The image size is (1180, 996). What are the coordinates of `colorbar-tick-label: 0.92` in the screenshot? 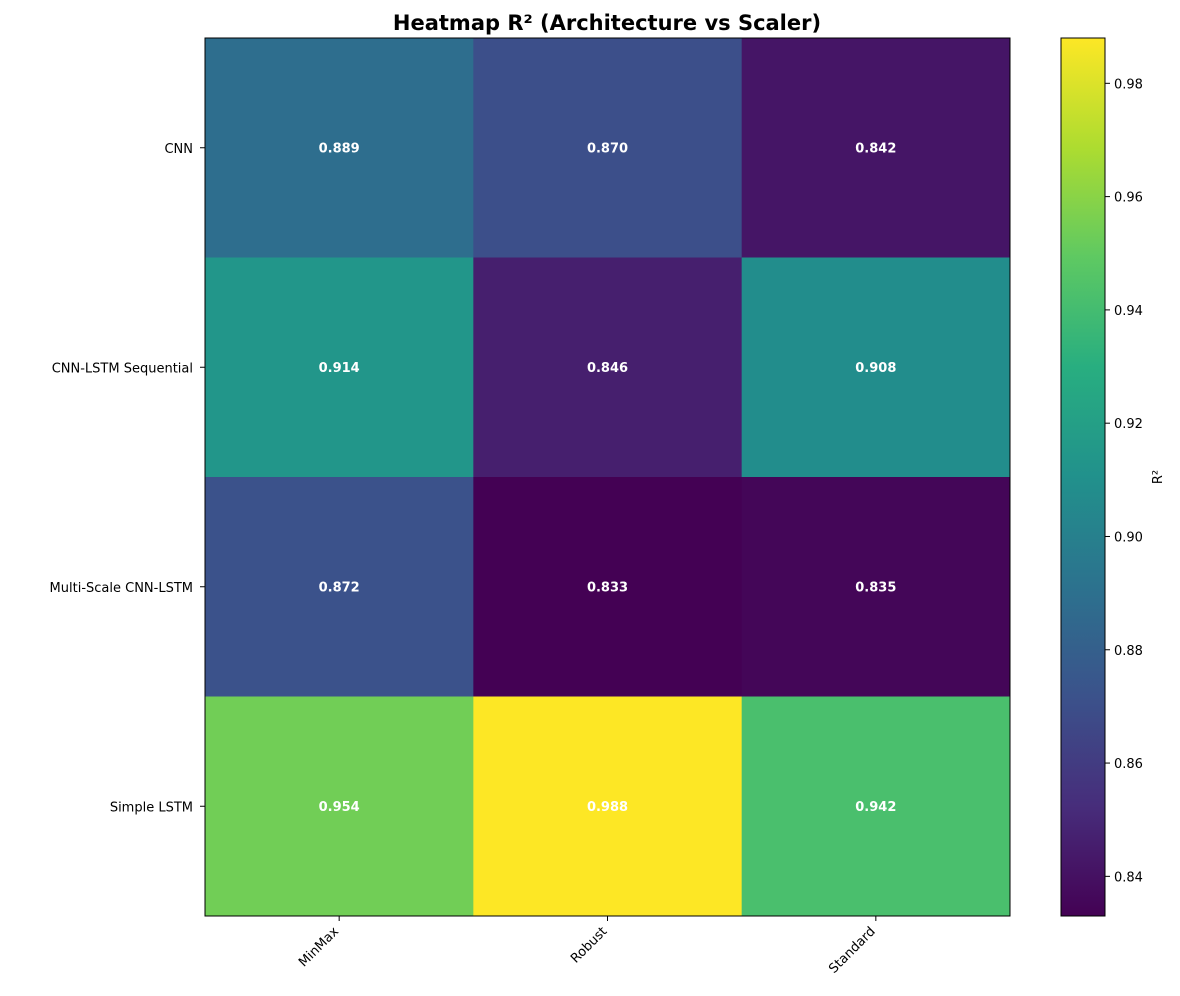 It's located at (1128, 424).